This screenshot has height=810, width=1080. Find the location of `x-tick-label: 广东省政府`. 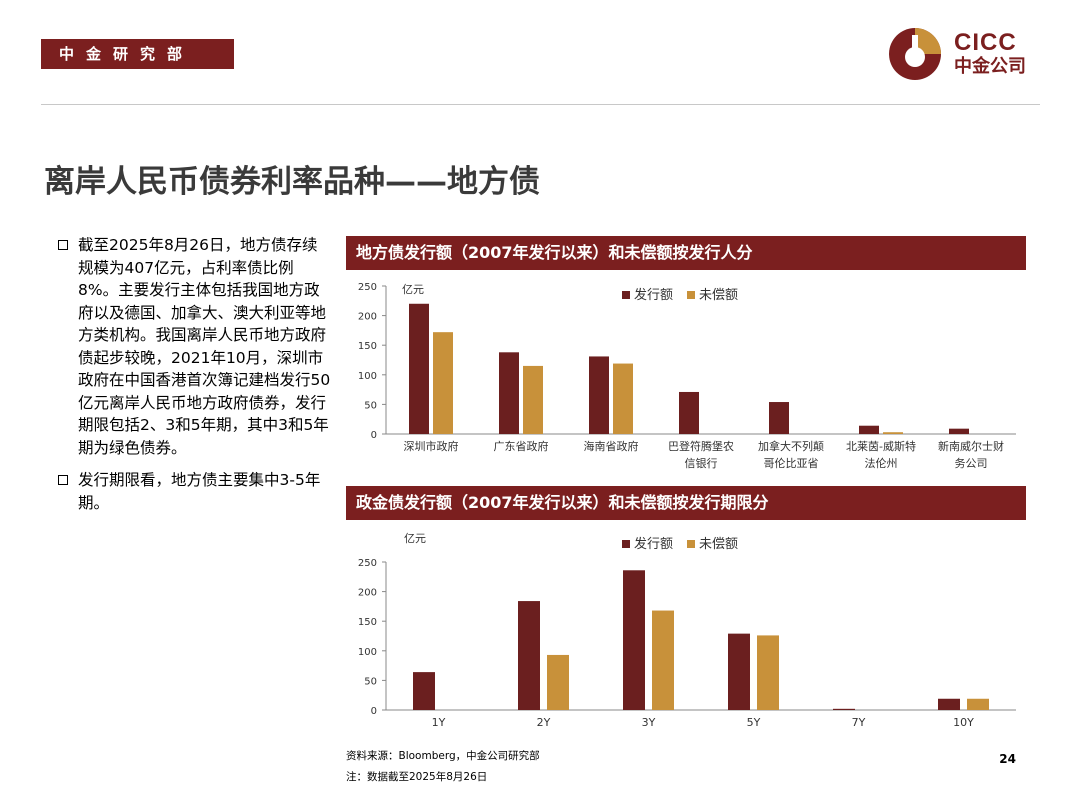

x-tick-label: 广东省政府 is located at coordinates (521, 446).